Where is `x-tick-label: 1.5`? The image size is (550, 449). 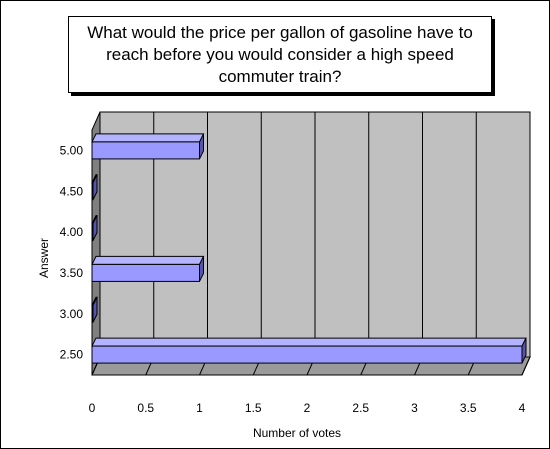
x-tick-label: 1.5 is located at coordinates (253, 408).